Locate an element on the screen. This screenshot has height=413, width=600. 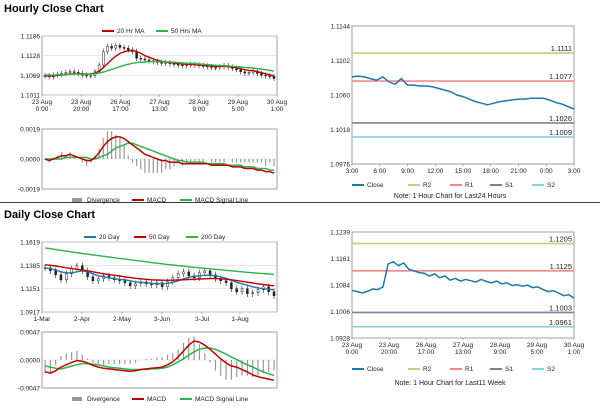
plot-frame is located at coordinates (159, 65).